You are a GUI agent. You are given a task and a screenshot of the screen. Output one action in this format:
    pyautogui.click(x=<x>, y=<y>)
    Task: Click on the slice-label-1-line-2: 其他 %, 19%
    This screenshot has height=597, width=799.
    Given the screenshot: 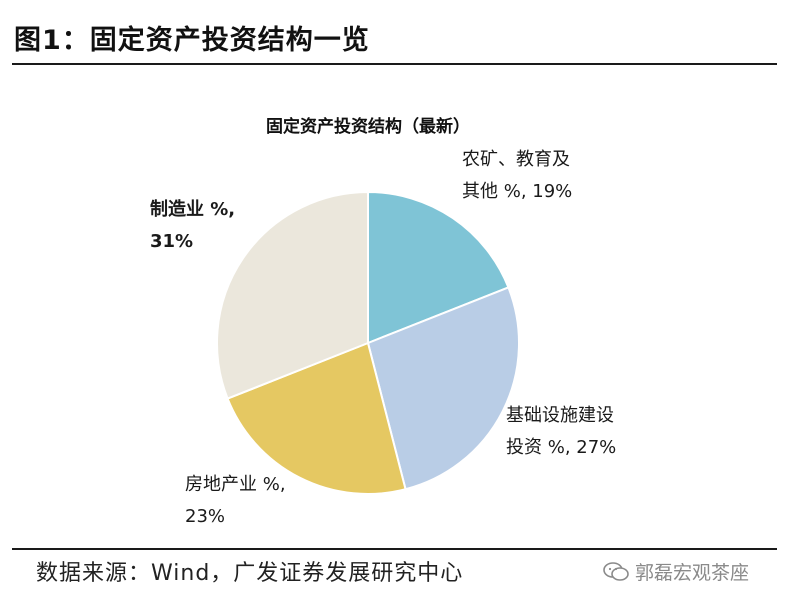 What is the action you would take?
    pyautogui.click(x=517, y=191)
    